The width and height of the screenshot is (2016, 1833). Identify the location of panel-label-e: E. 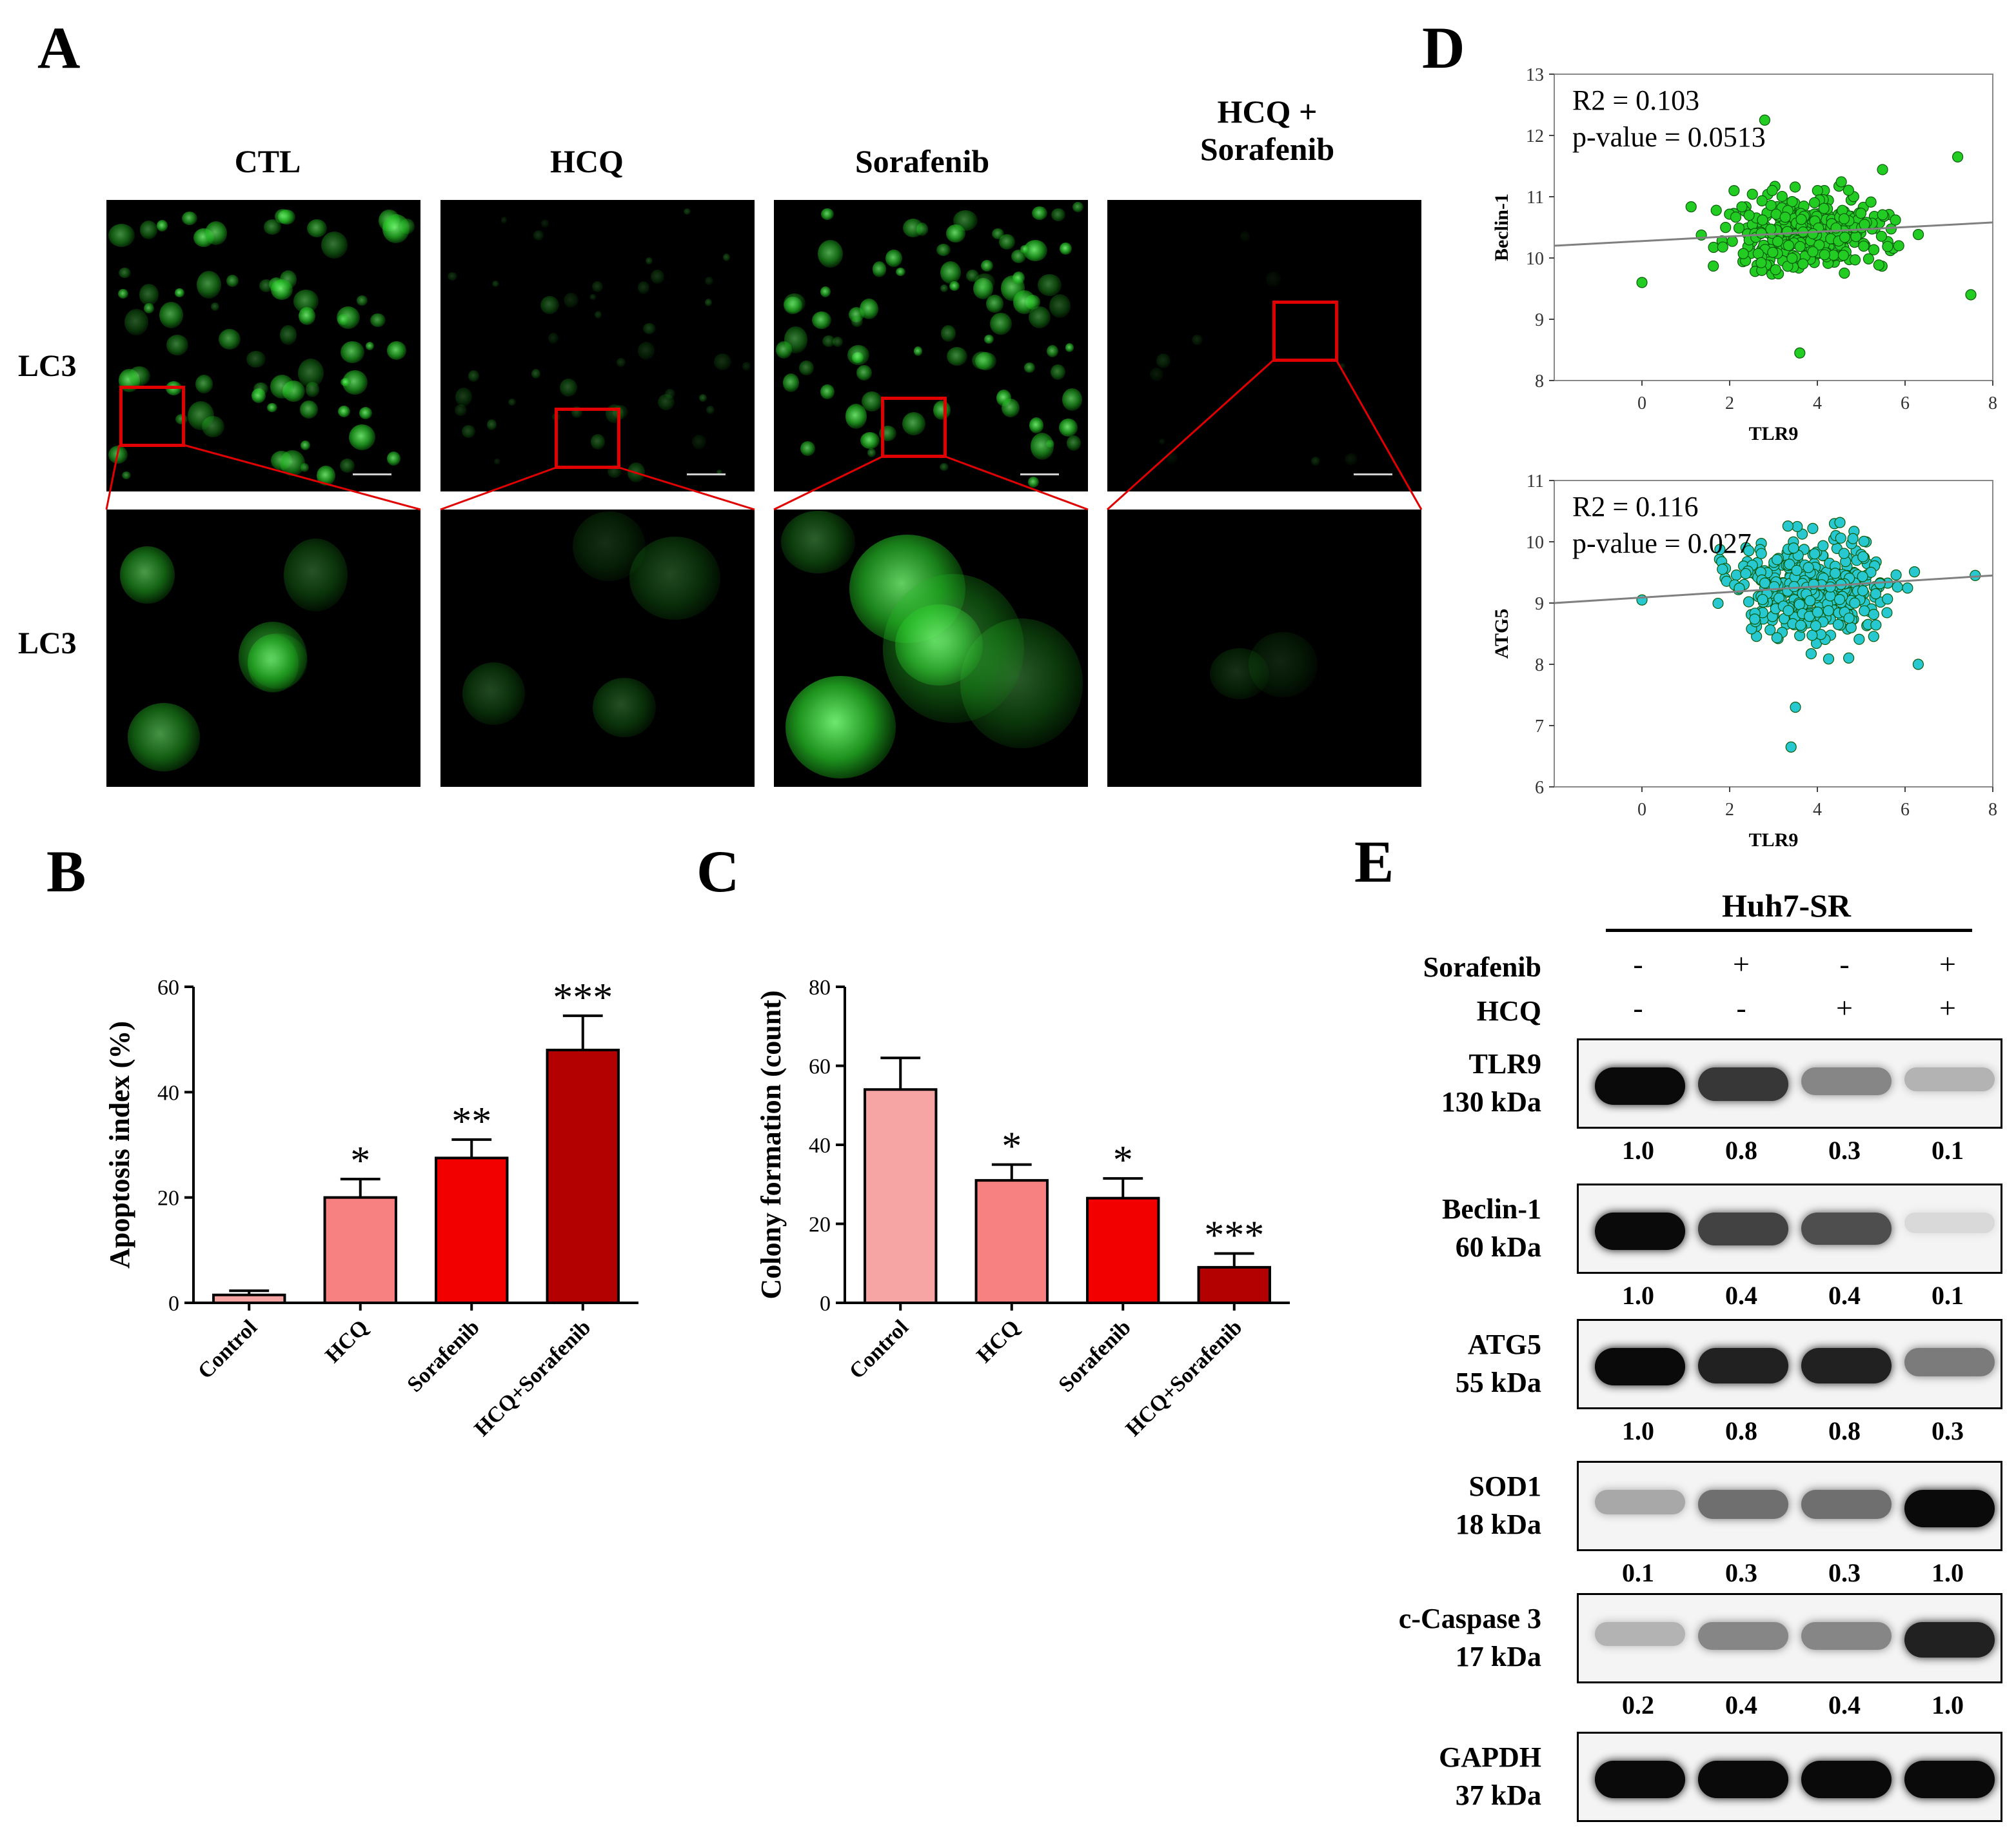
(1374, 862).